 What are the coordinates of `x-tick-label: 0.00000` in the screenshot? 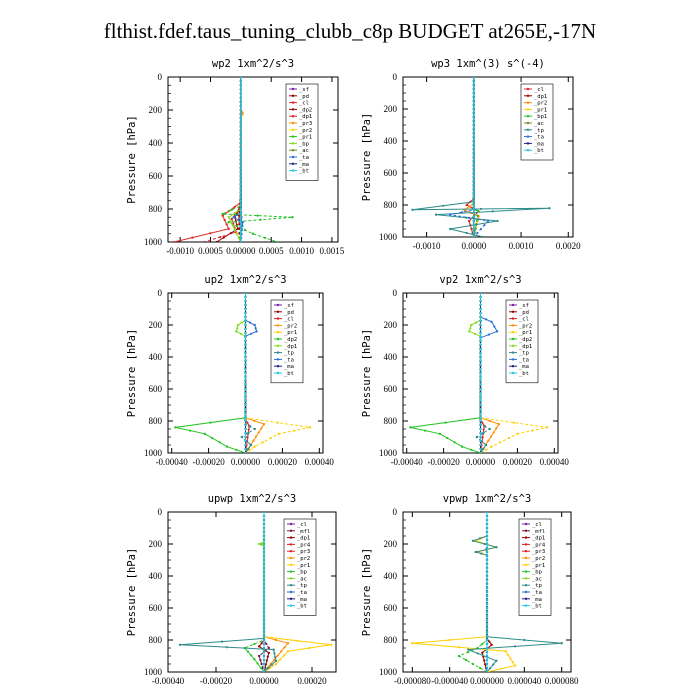 It's located at (264, 681).